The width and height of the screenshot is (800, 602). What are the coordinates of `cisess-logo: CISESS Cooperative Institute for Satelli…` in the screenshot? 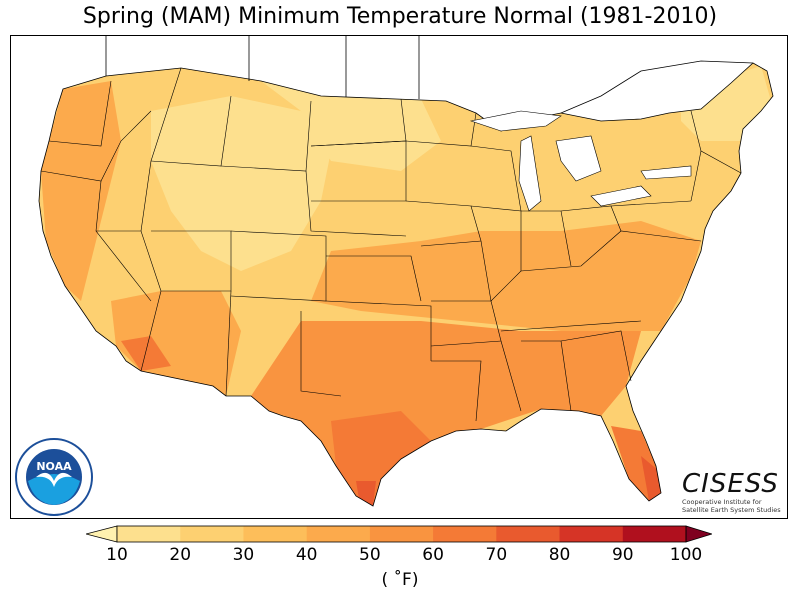 It's located at (732, 492).